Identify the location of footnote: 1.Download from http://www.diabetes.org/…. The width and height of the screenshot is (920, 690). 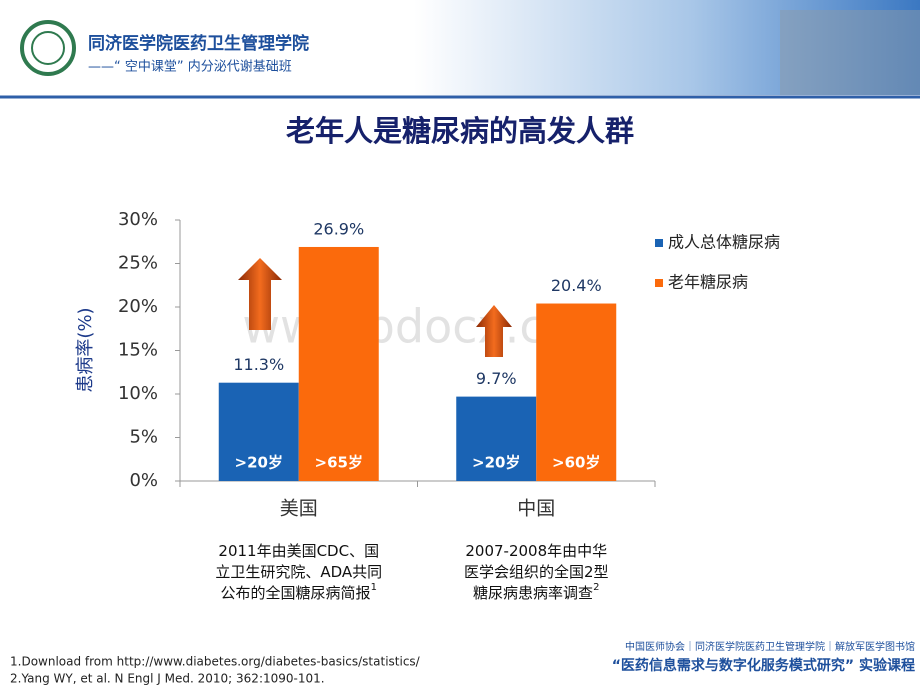
(215, 662).